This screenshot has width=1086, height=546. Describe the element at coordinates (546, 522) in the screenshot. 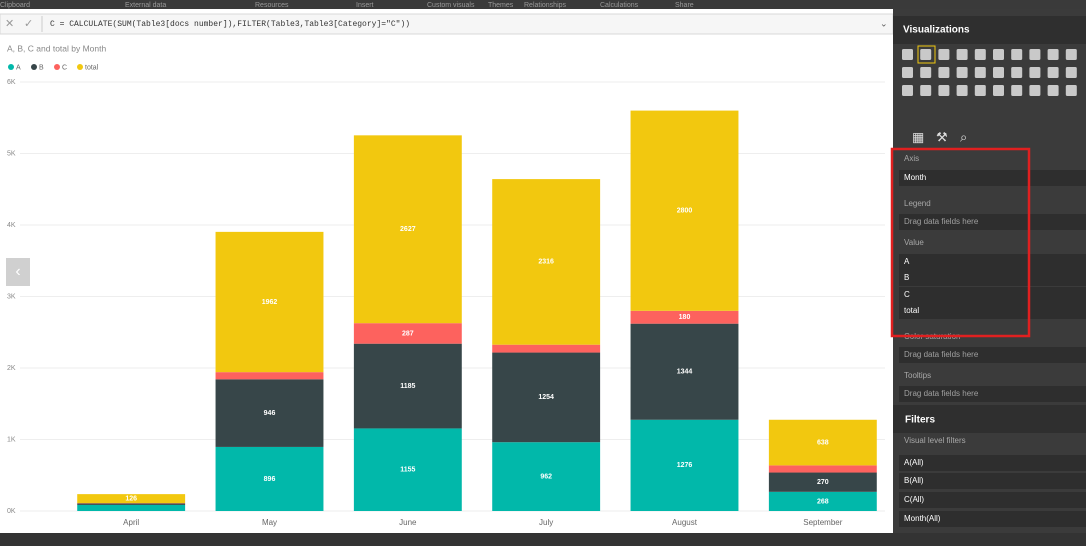

I see `x-tick-label: July` at that location.